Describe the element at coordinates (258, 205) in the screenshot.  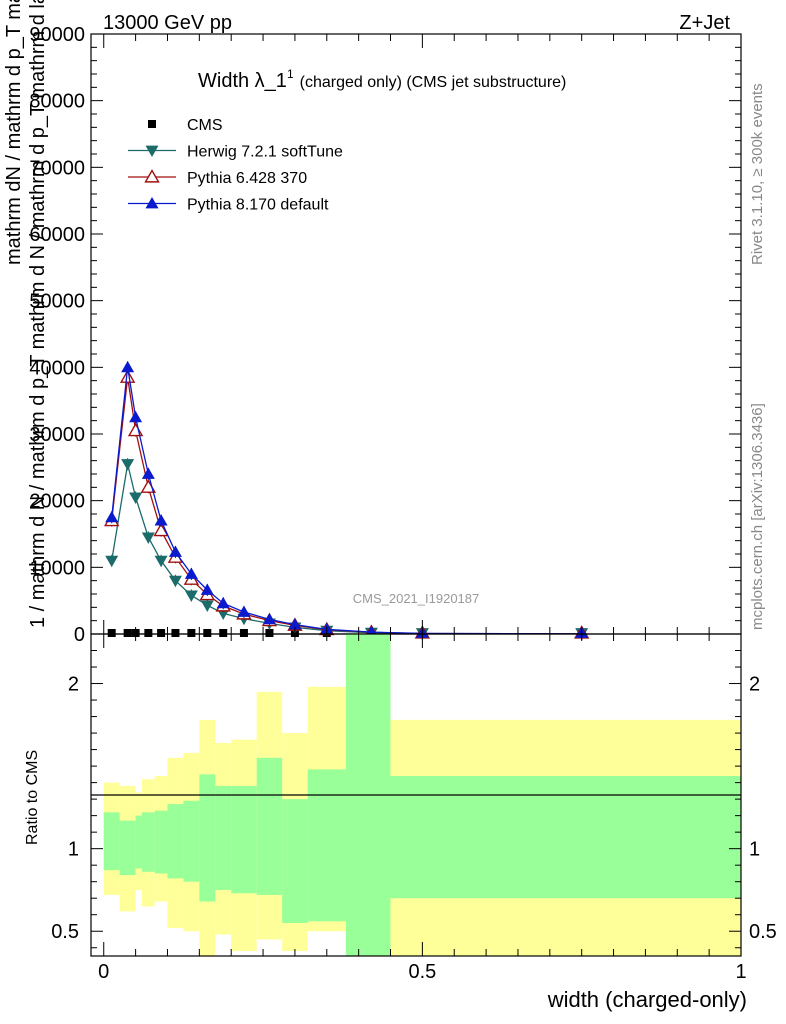
I see `legend-label: Pythia 8.170 default` at that location.